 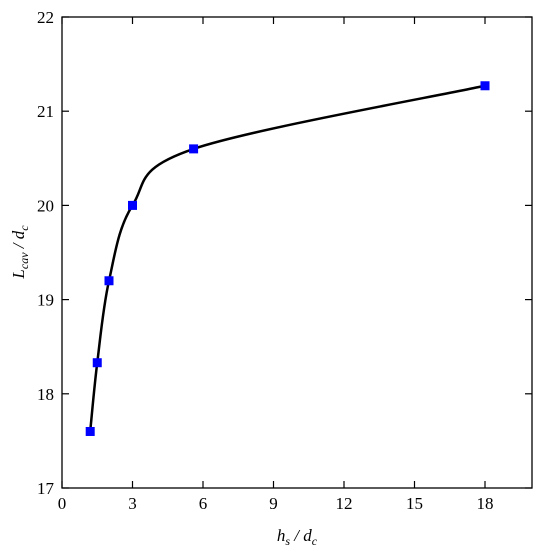 What do you see at coordinates (344, 503) in the screenshot?
I see `x-tick-label: 12` at bounding box center [344, 503].